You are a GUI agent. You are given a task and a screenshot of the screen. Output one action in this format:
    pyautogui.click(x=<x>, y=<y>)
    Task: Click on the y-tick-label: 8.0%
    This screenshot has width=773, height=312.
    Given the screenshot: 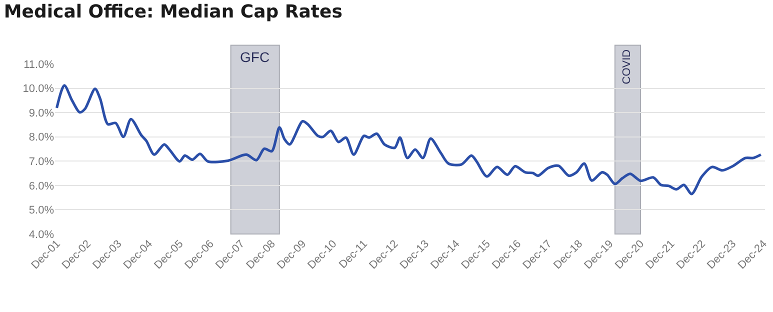 What is the action you would take?
    pyautogui.click(x=41, y=138)
    